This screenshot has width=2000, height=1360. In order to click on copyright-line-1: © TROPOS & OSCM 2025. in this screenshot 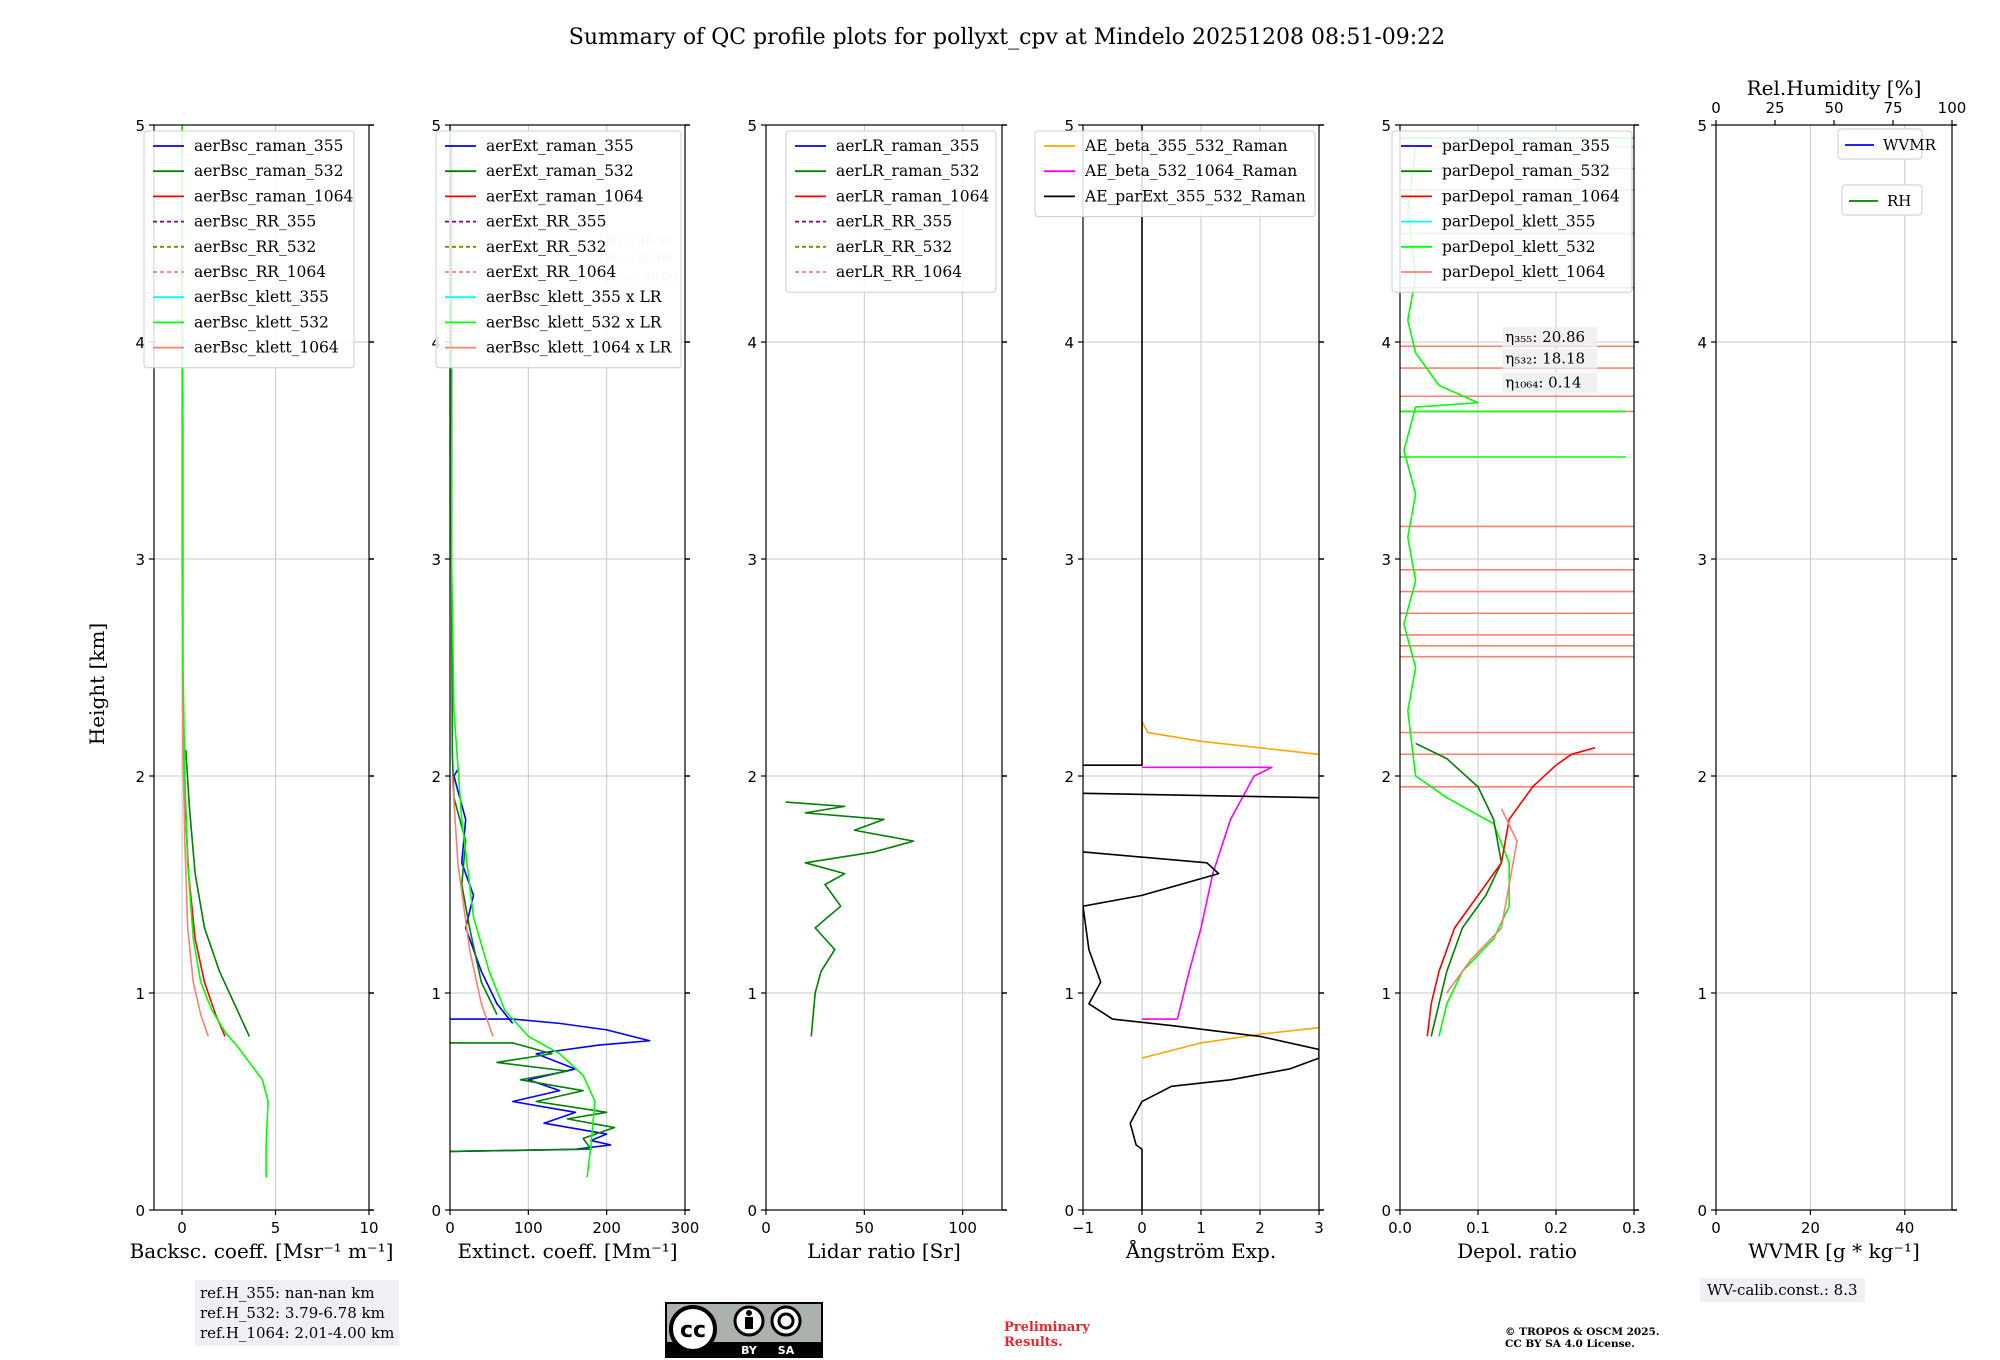, I will do `click(1582, 1332)`.